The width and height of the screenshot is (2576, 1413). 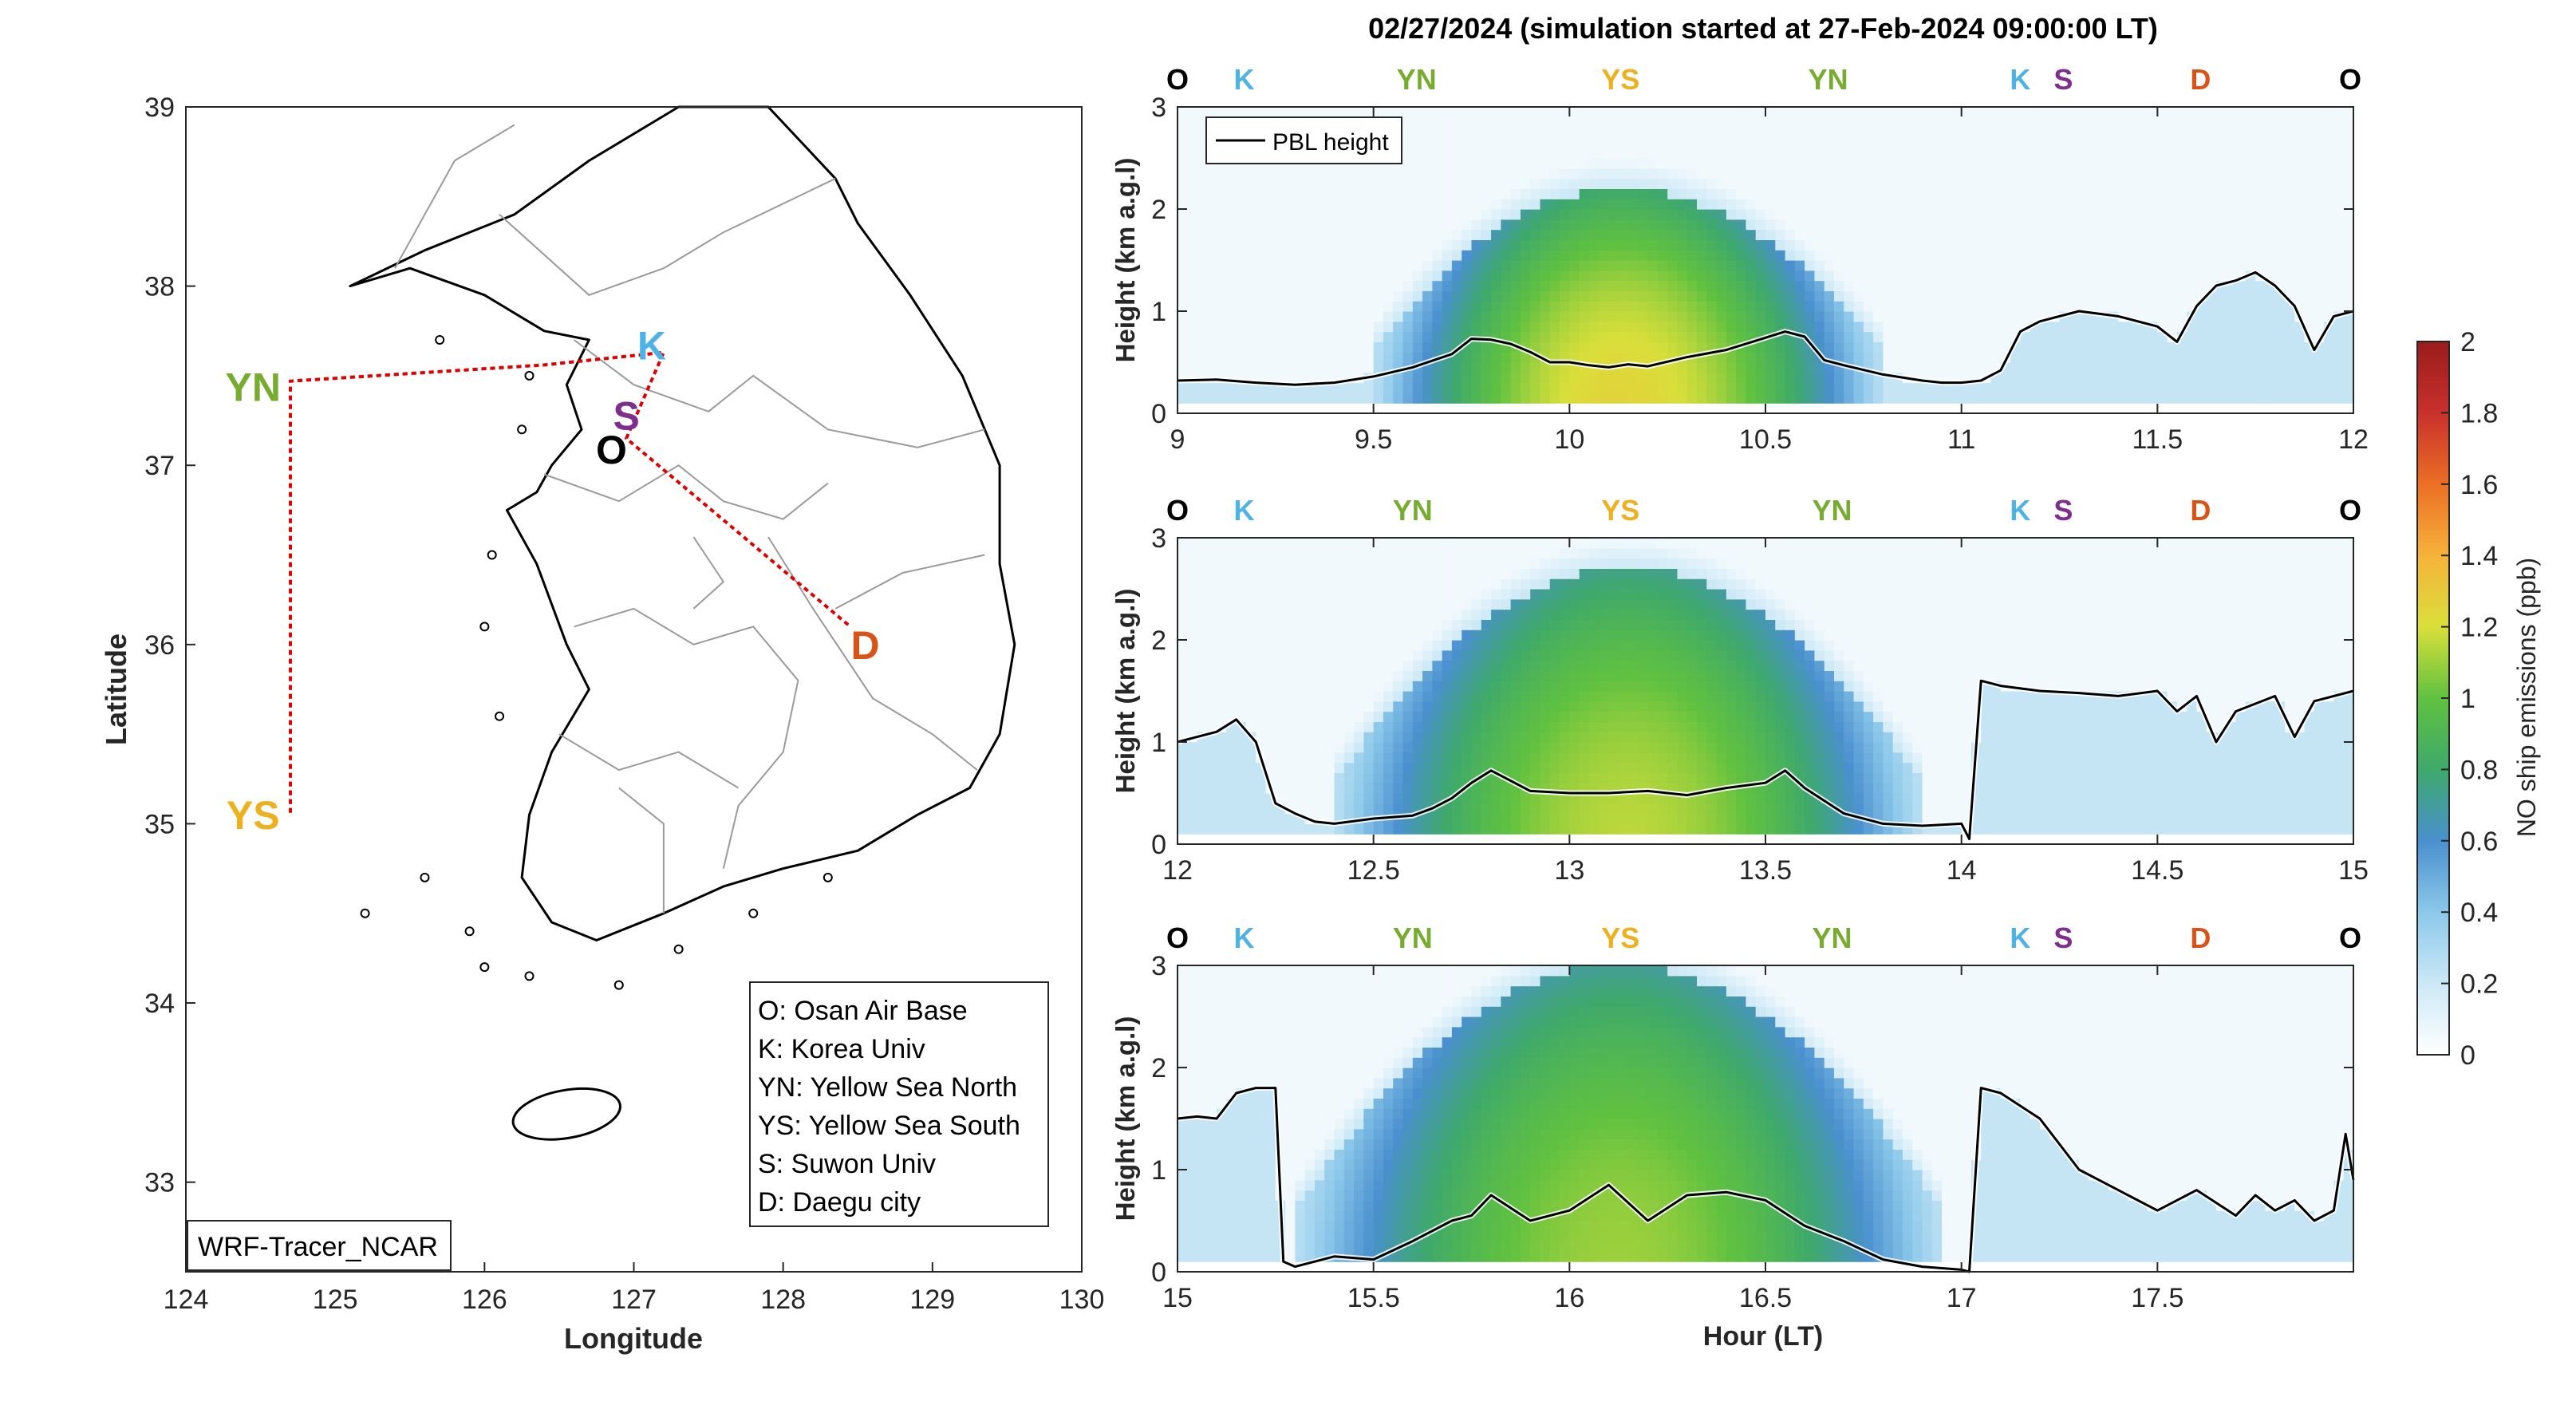 I want to click on y-tick-label: 2, so click(x=1159, y=641).